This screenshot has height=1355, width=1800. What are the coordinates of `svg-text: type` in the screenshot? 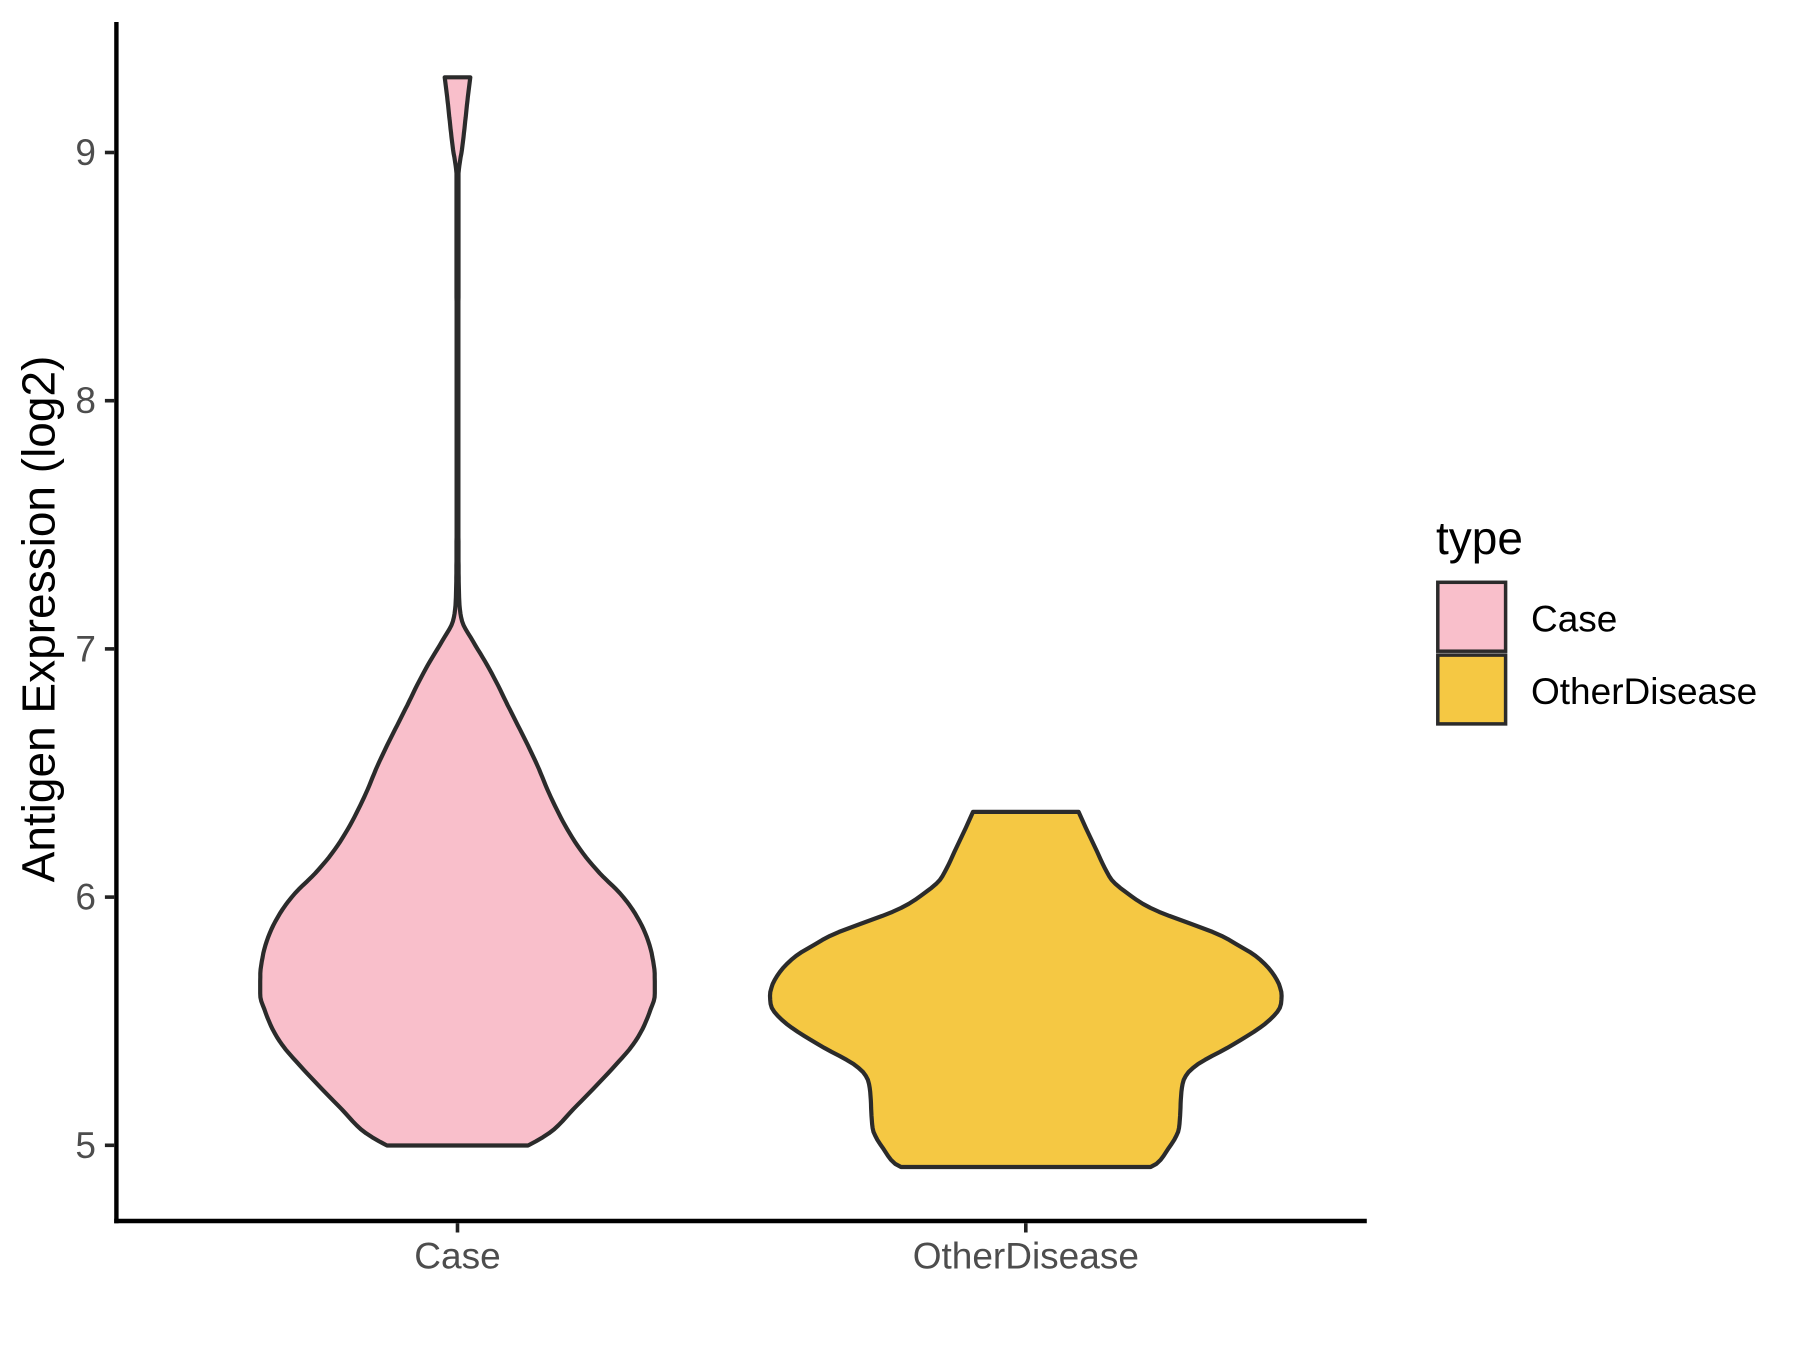 It's located at (1479, 538).